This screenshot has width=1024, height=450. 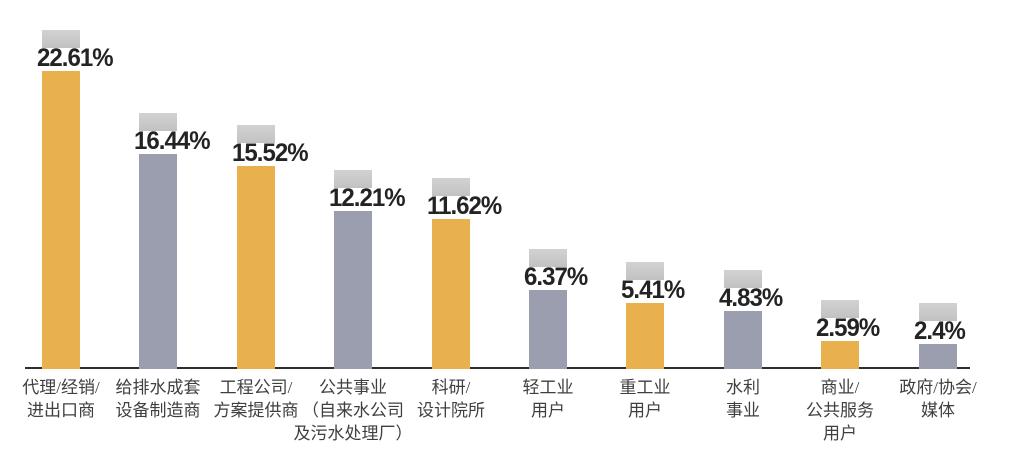 I want to click on bar-label-band: 2.59%, so click(x=848, y=328).